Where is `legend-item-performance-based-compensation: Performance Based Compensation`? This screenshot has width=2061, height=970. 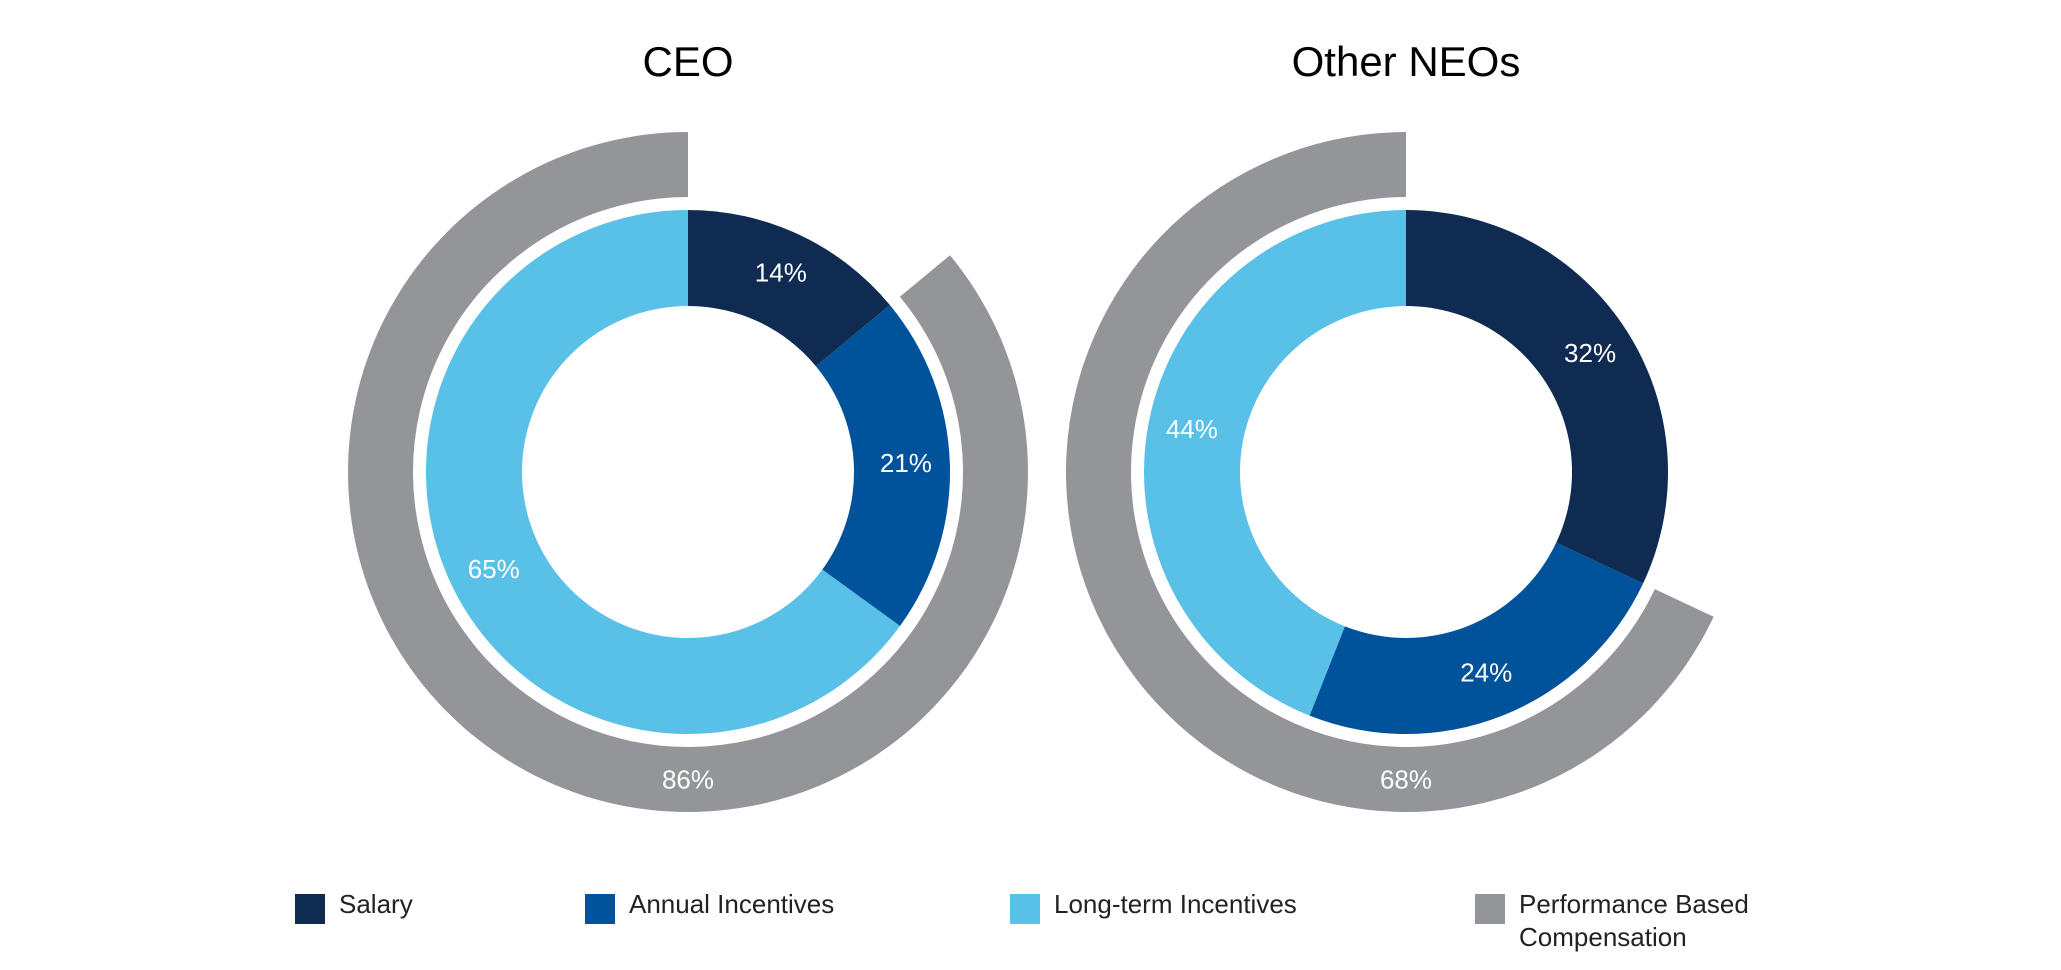
legend-item-performance-based-compensation: Performance Based Compensation is located at coordinates (1642, 921).